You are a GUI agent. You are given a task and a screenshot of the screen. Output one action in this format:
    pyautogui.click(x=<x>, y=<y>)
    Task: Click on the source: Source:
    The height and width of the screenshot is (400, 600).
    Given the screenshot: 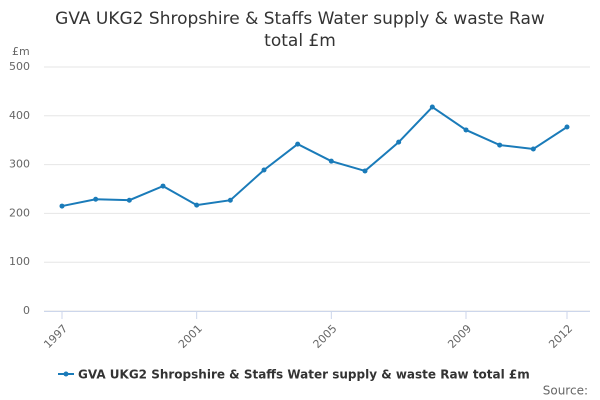 What is the action you would take?
    pyautogui.click(x=565, y=391)
    